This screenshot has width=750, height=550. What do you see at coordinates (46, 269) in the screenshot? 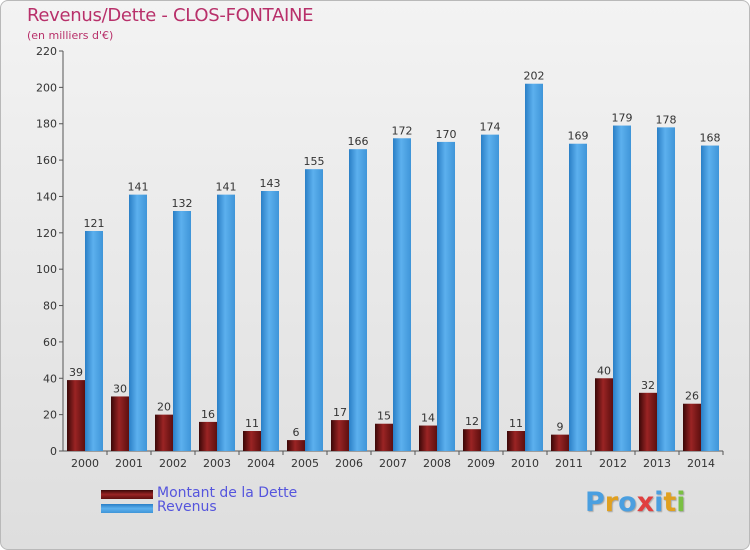
I see `y-tick-label: 100` at bounding box center [46, 269].